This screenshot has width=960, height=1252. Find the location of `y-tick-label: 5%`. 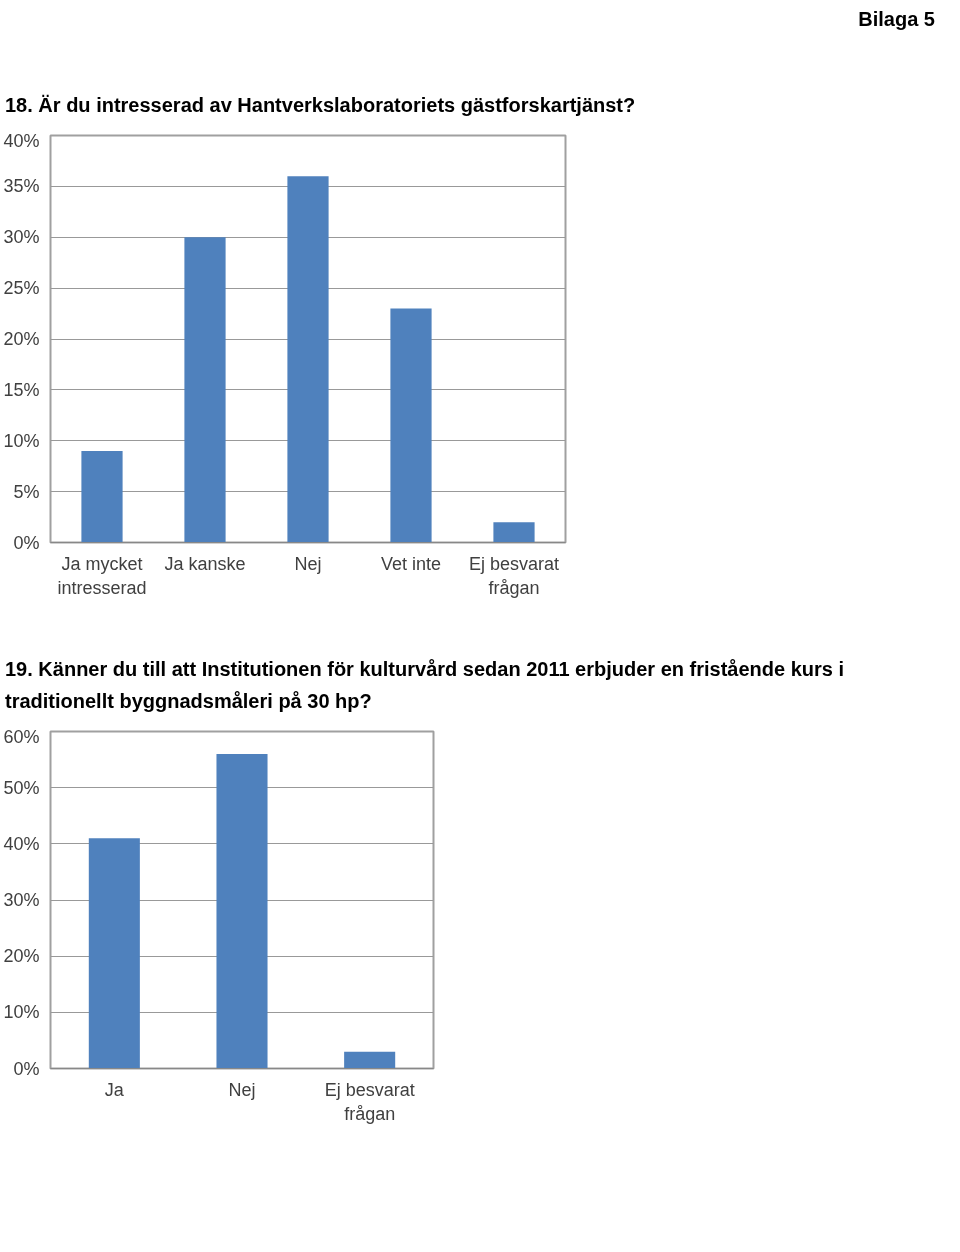

y-tick-label: 5% is located at coordinates (26, 491).